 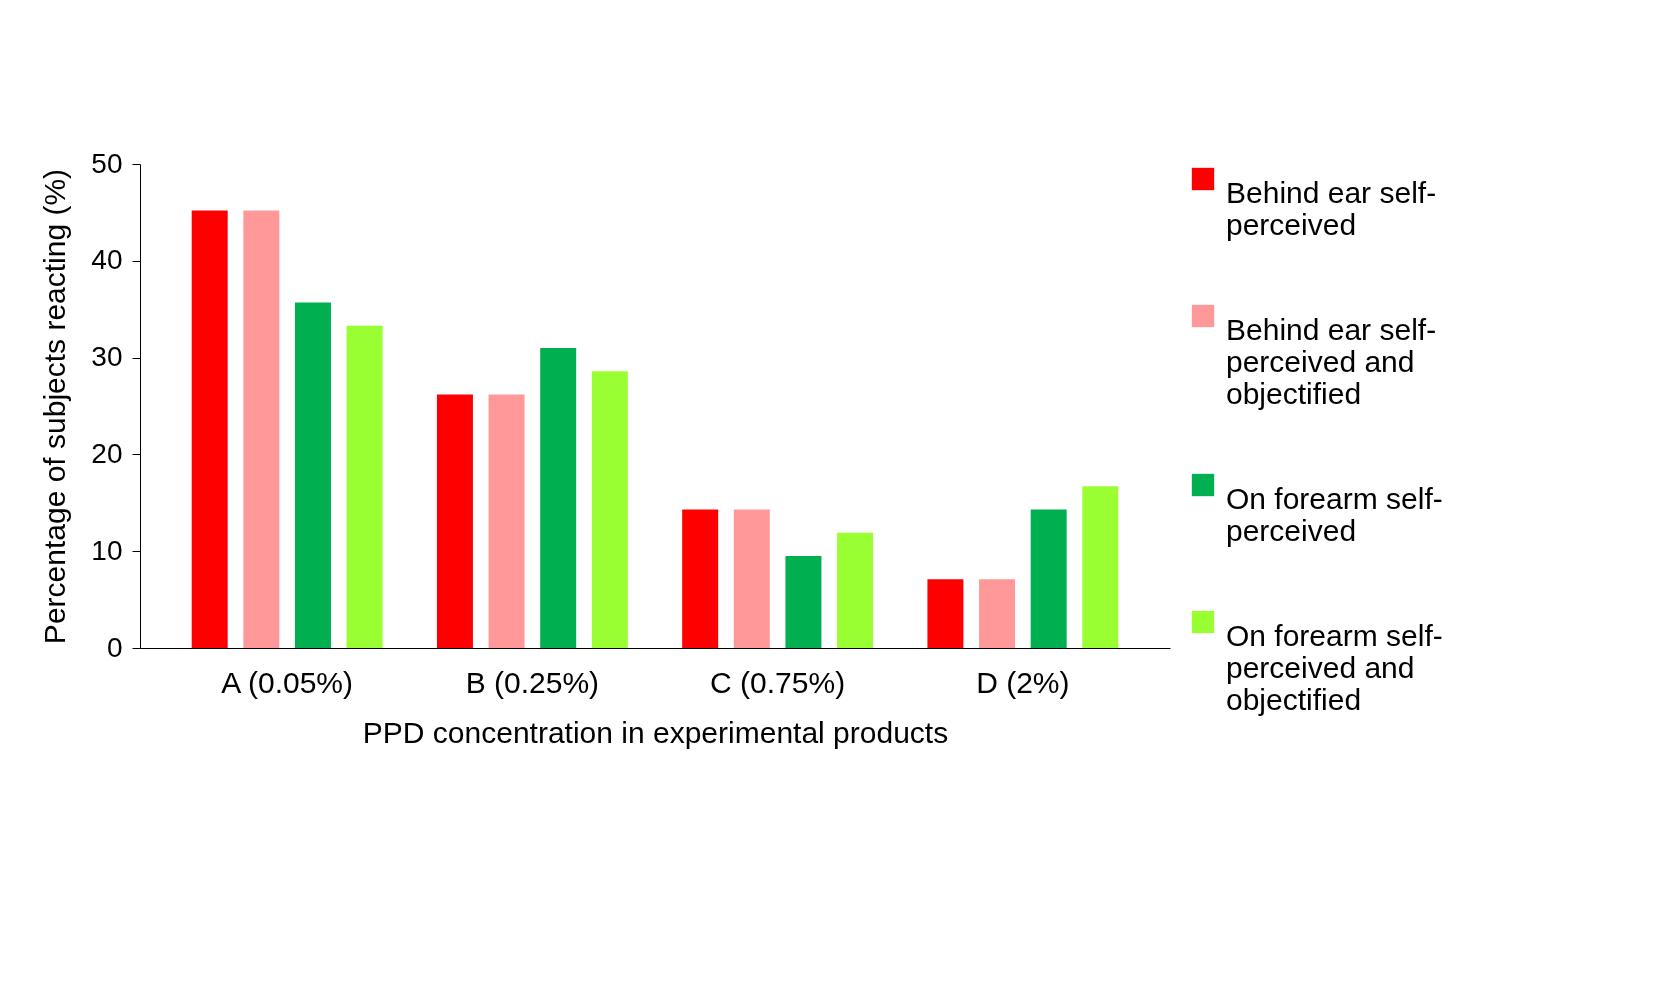 I want to click on y-axis-title: Percentage of subjects reacting (%), so click(x=55, y=406).